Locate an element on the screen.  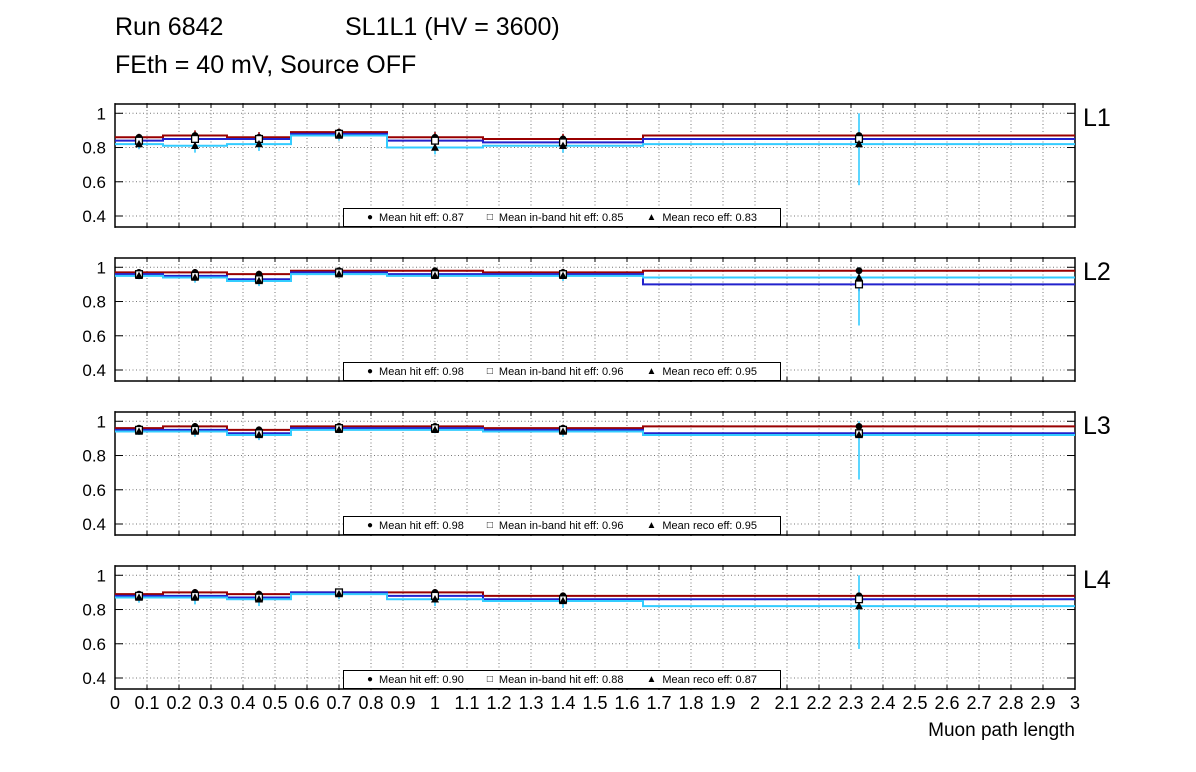
x-tick-label: 2.9 is located at coordinates (1043, 703).